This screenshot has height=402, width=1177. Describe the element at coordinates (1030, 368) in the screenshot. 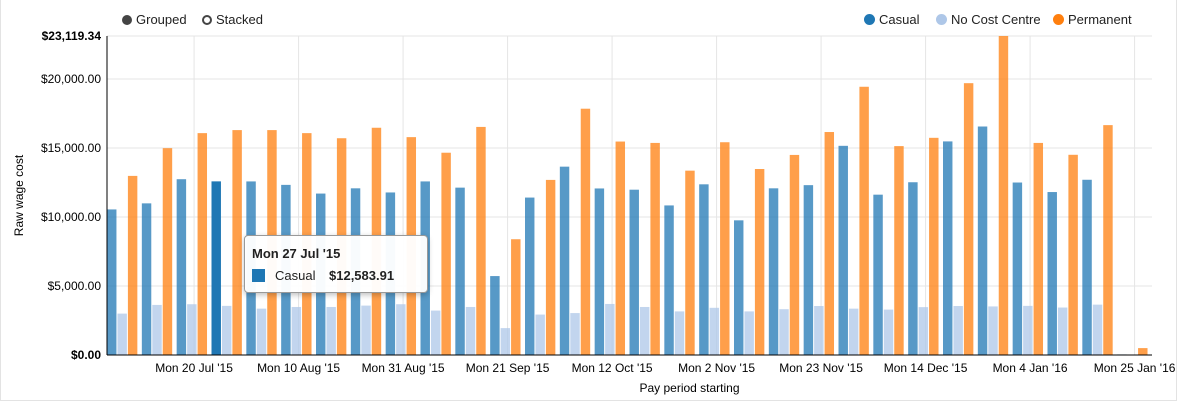

I see `x-tick-label: Mon 4 Jan '16` at that location.